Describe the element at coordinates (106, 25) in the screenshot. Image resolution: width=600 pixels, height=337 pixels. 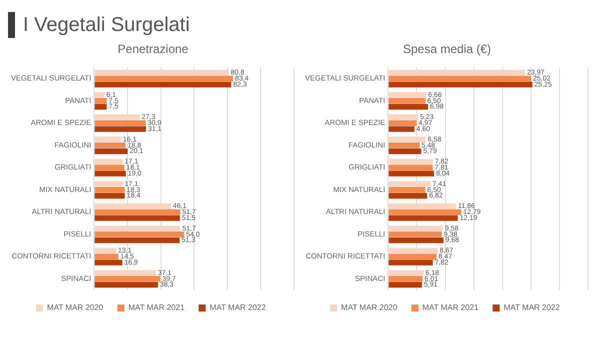
I see `chart-title: I Vegetali Surgelati` at that location.